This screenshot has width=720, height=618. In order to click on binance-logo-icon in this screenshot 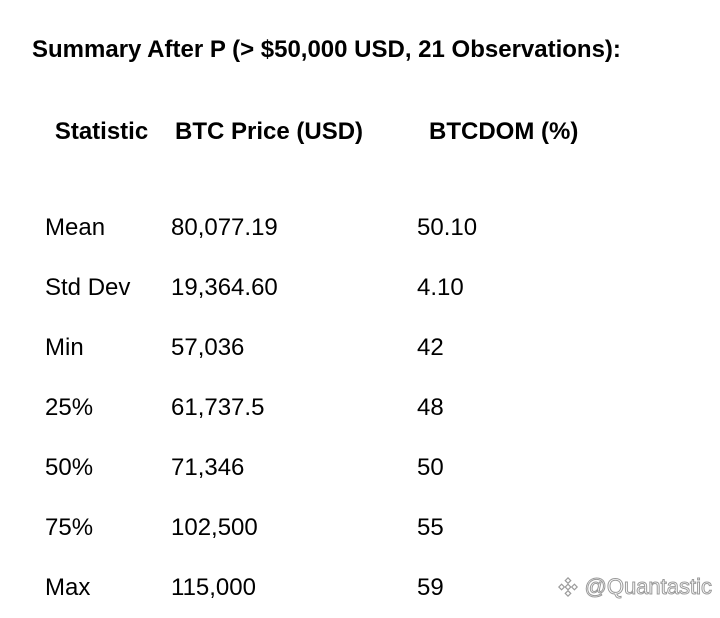, I will do `click(568, 587)`.